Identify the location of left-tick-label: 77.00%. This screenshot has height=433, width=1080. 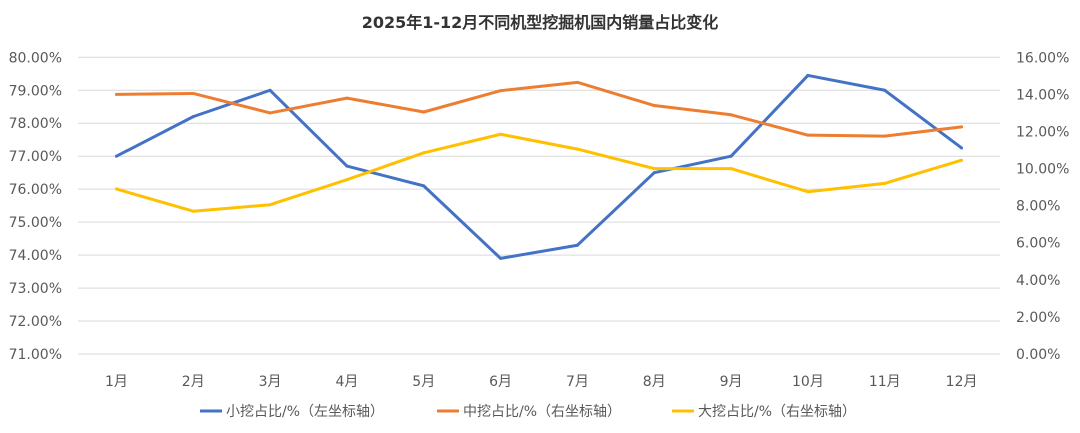
(35, 157).